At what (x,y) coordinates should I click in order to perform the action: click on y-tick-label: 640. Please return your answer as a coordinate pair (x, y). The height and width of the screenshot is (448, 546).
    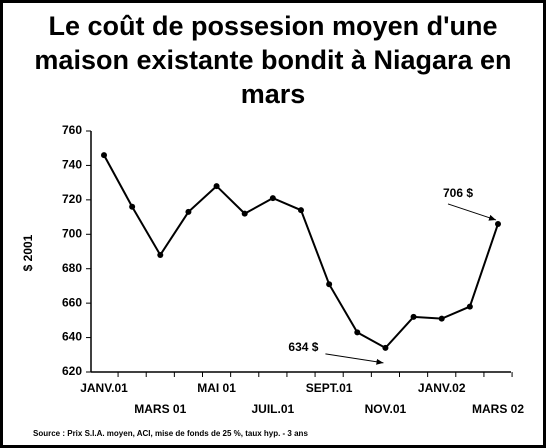
    Looking at the image, I should click on (72, 337).